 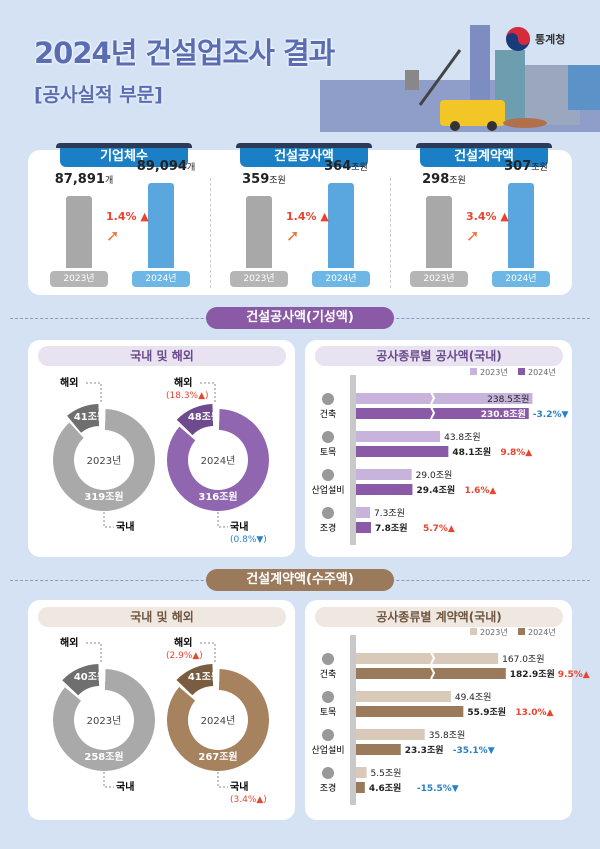 I want to click on donut-value-domestic: 316조원, so click(x=217, y=496).